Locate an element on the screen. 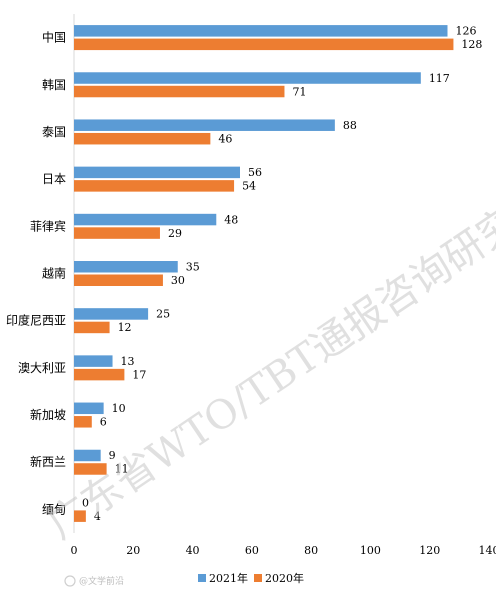 The image size is (496, 594). data-label: 30 is located at coordinates (178, 280).